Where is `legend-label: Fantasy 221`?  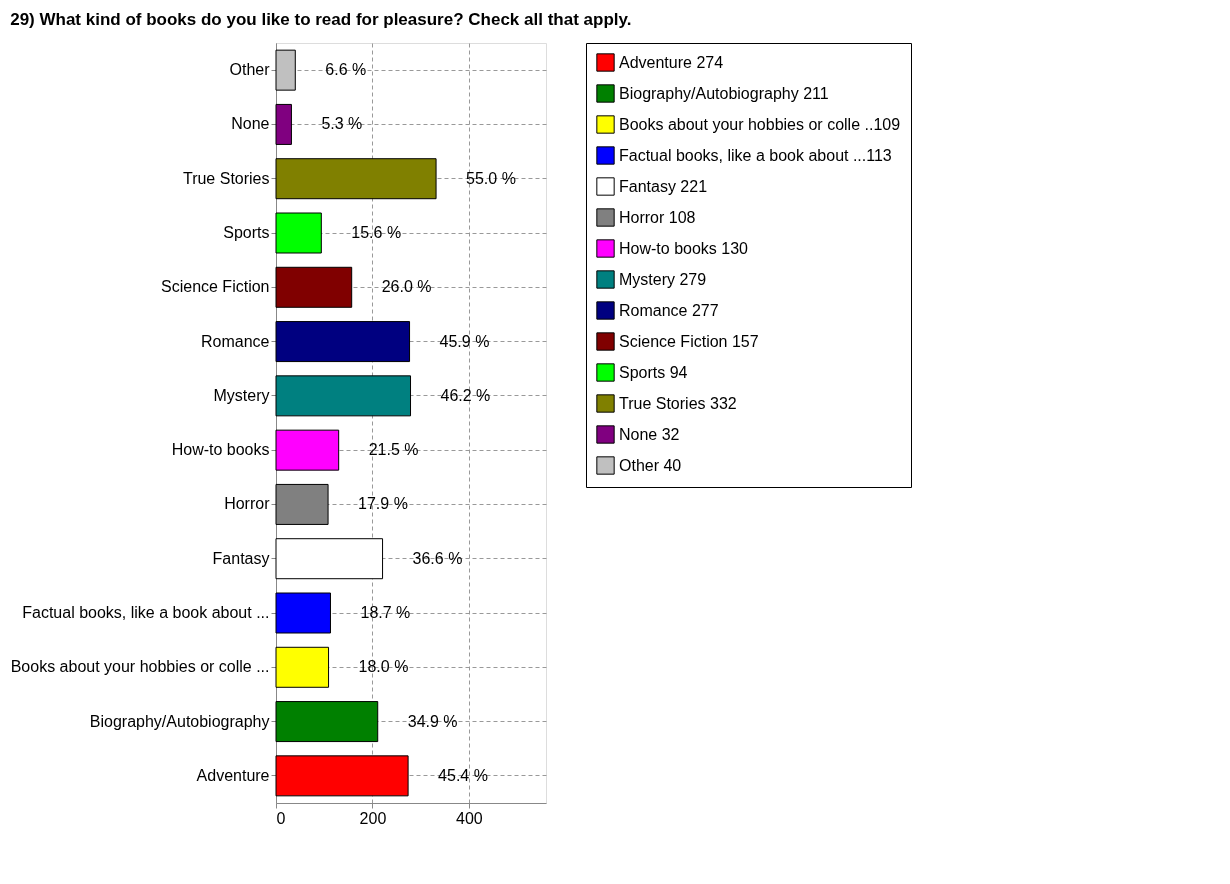 legend-label: Fantasy 221 is located at coordinates (663, 186).